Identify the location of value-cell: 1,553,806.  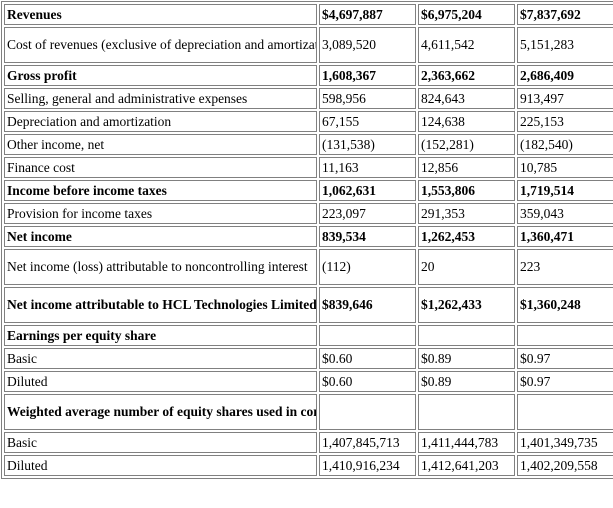
(466, 190).